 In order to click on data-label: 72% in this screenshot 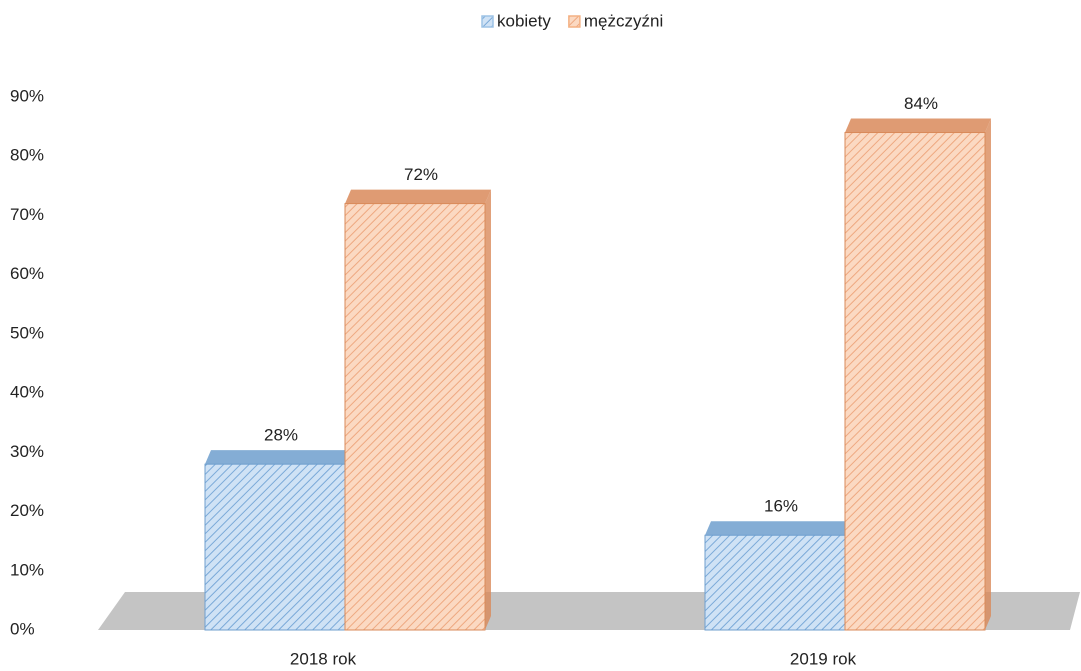, I will do `click(421, 174)`.